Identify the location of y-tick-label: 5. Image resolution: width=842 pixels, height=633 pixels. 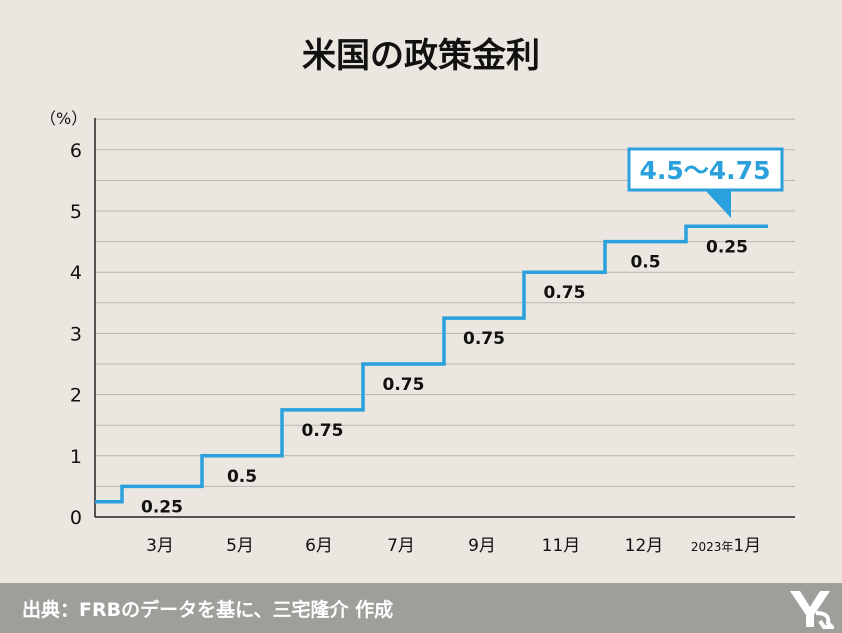
(76, 212).